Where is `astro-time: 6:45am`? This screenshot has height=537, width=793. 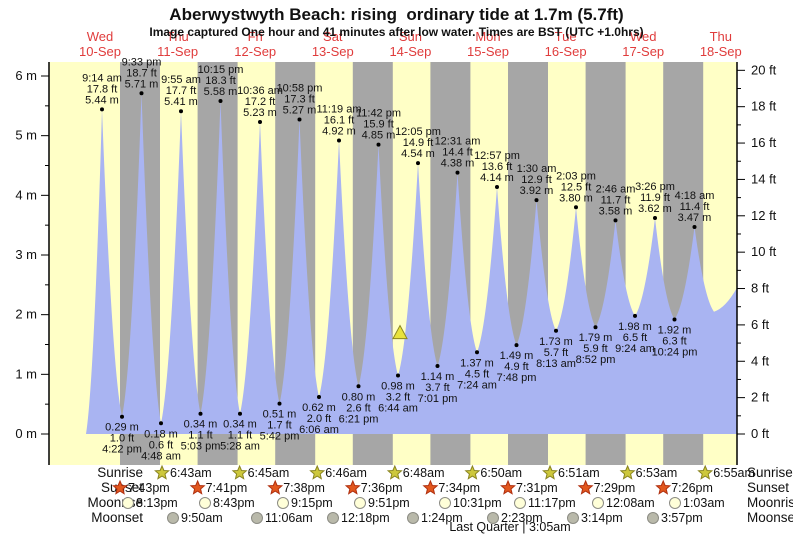 astro-time: 6:45am is located at coordinates (269, 473).